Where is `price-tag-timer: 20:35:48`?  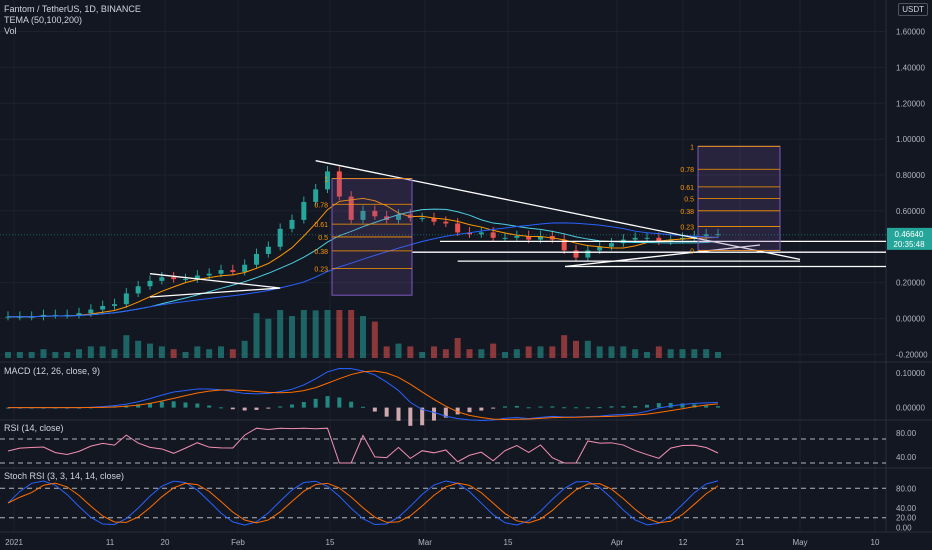
price-tag-timer: 20:35:48 is located at coordinates (909, 244).